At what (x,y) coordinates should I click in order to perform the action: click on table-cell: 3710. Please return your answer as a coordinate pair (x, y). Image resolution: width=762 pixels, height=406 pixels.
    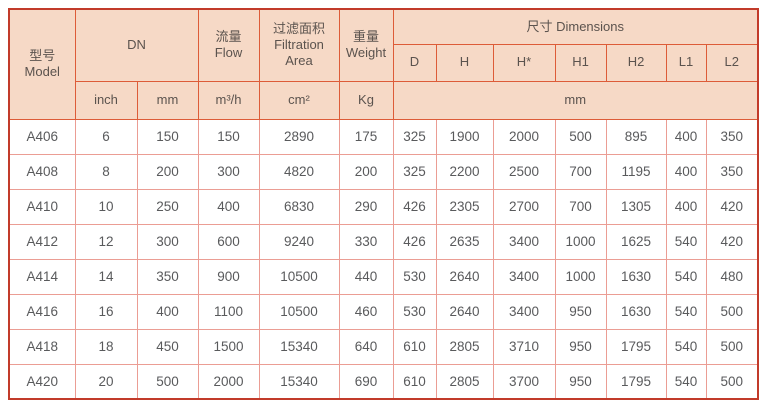
    Looking at the image, I should click on (524, 346).